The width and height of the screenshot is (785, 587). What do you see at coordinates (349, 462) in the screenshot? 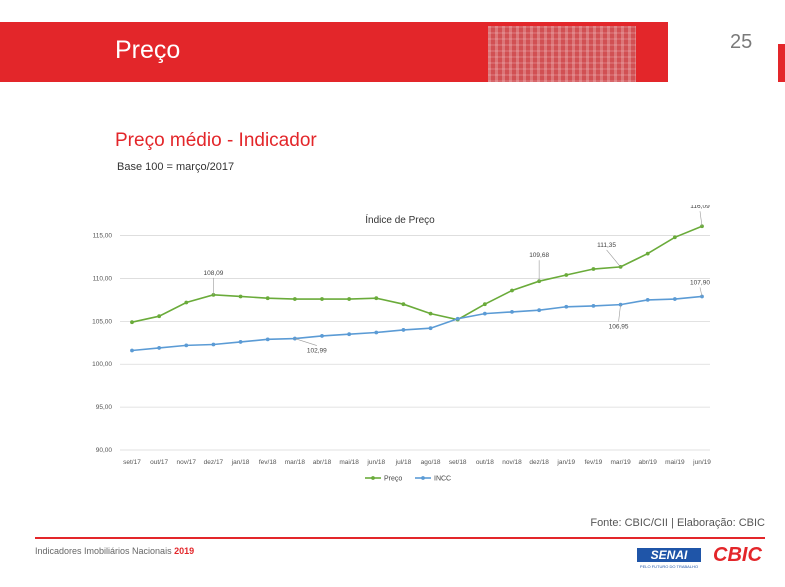
I see `x-tick-label: mai/18` at bounding box center [349, 462].